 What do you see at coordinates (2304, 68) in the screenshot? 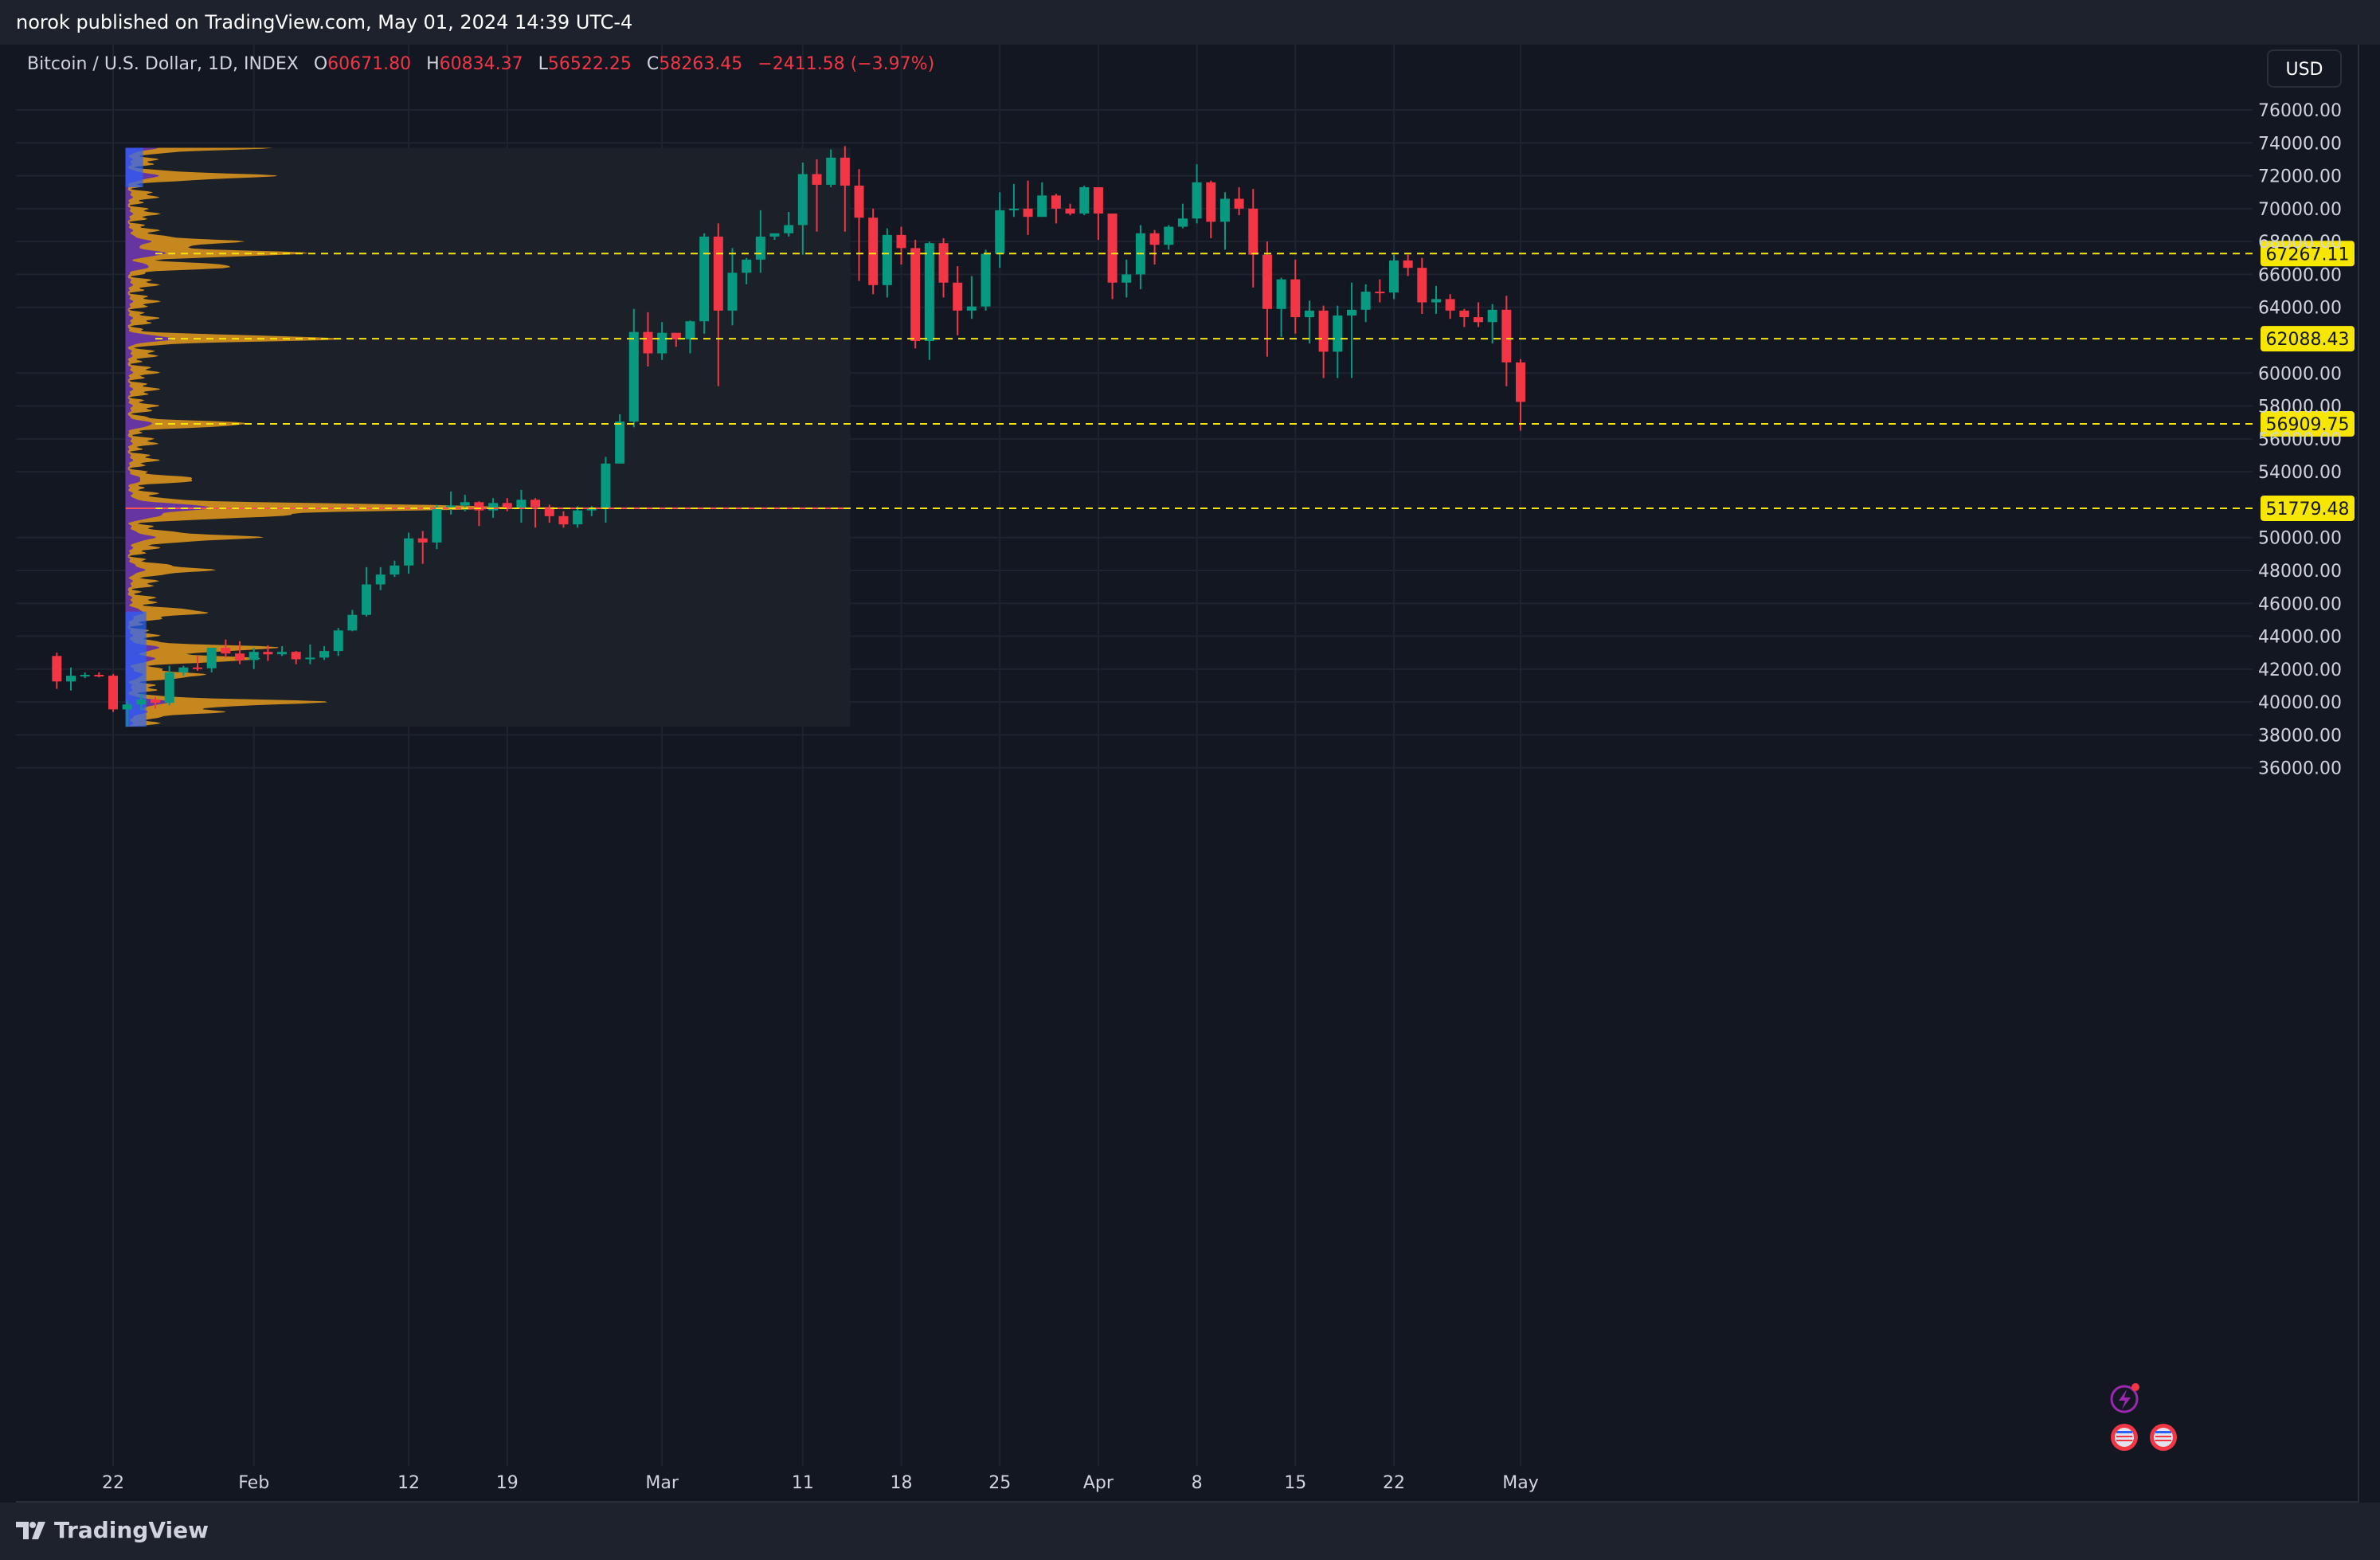
I see `currency-button: USD` at bounding box center [2304, 68].